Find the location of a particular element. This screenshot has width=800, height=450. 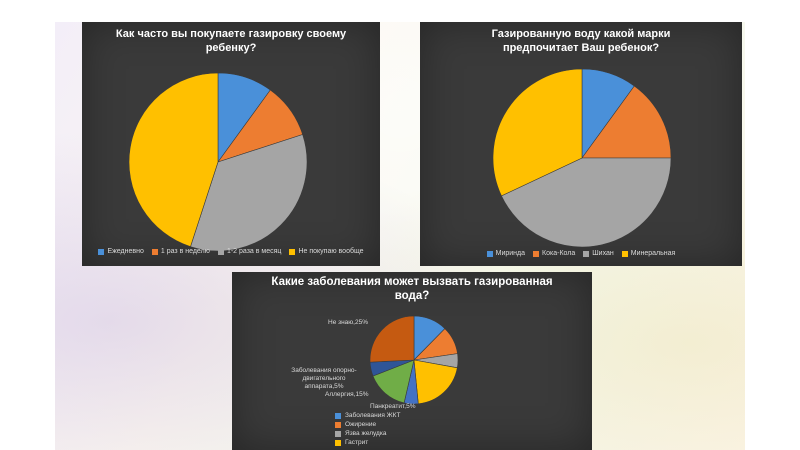

legend-item: Кока-Кола is located at coordinates (554, 253).